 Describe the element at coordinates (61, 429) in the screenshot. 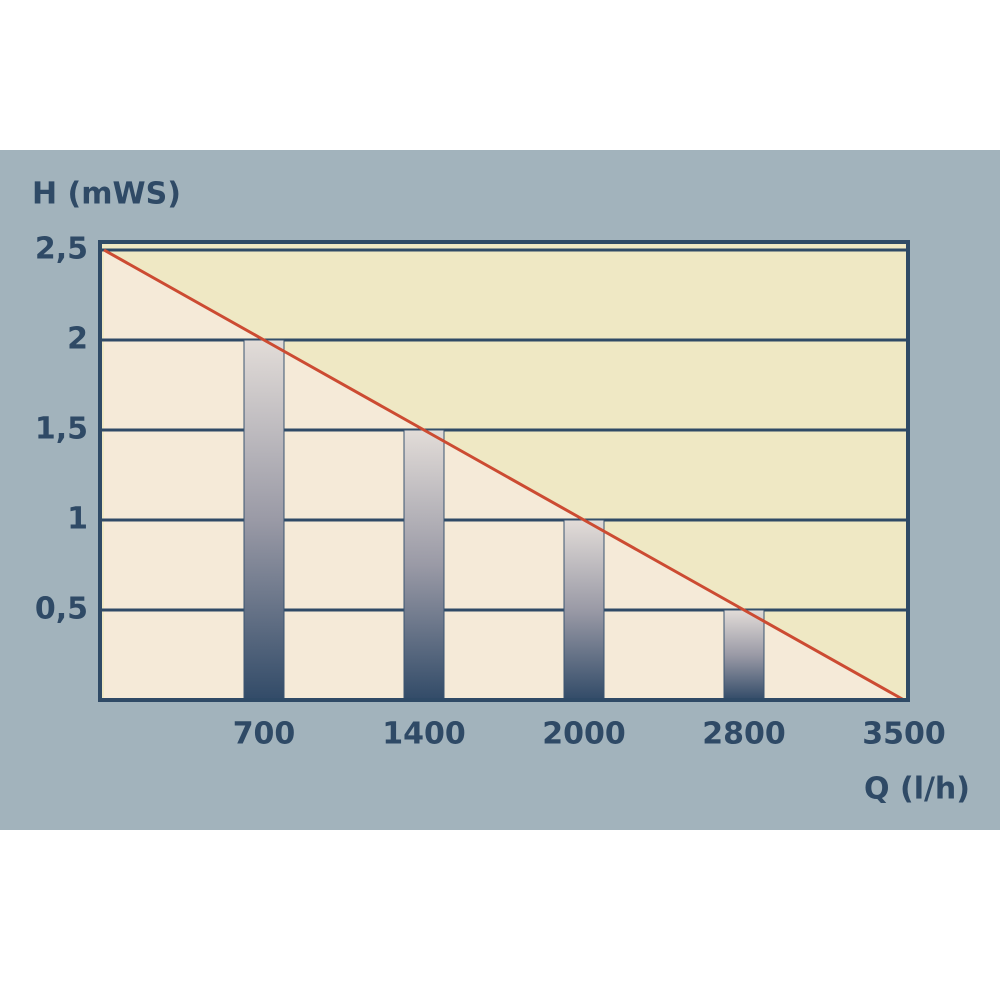

I see `y-tick-label: 1,5` at that location.